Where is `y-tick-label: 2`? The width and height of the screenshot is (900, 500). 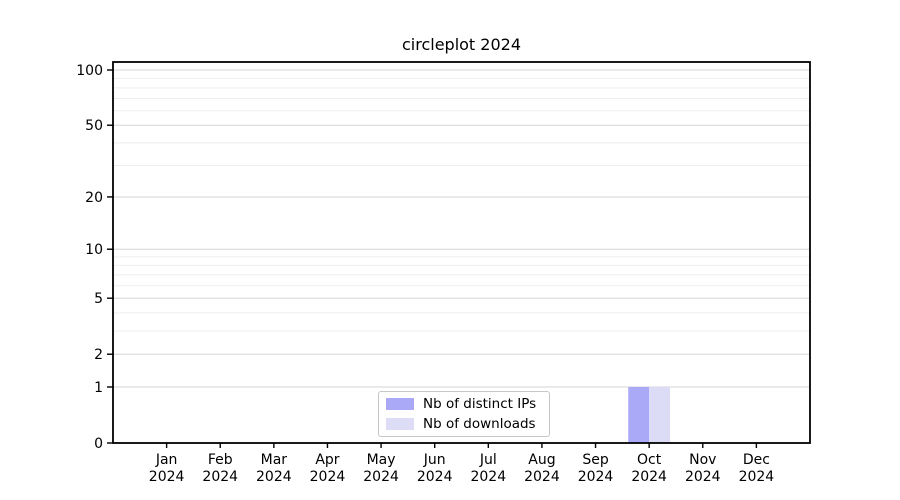 y-tick-label: 2 is located at coordinates (98, 355).